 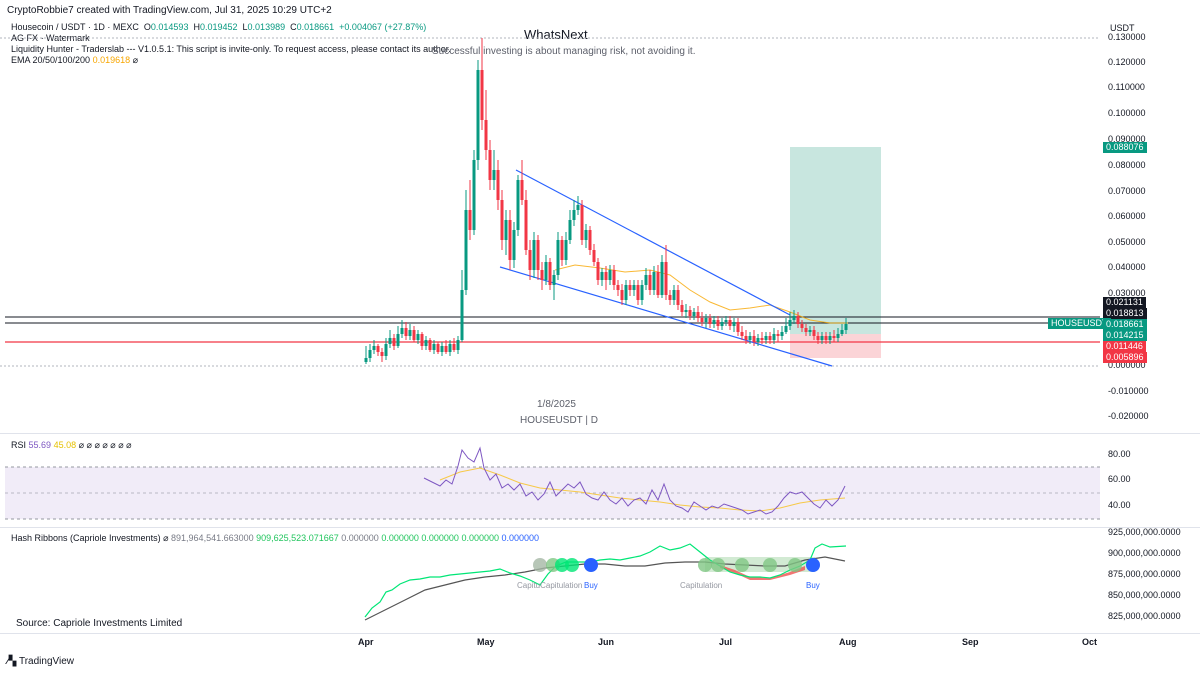 What do you see at coordinates (75, 60) in the screenshot?
I see `ema-legend: EMA 20/50/100/200 0.019618 ⌀` at bounding box center [75, 60].